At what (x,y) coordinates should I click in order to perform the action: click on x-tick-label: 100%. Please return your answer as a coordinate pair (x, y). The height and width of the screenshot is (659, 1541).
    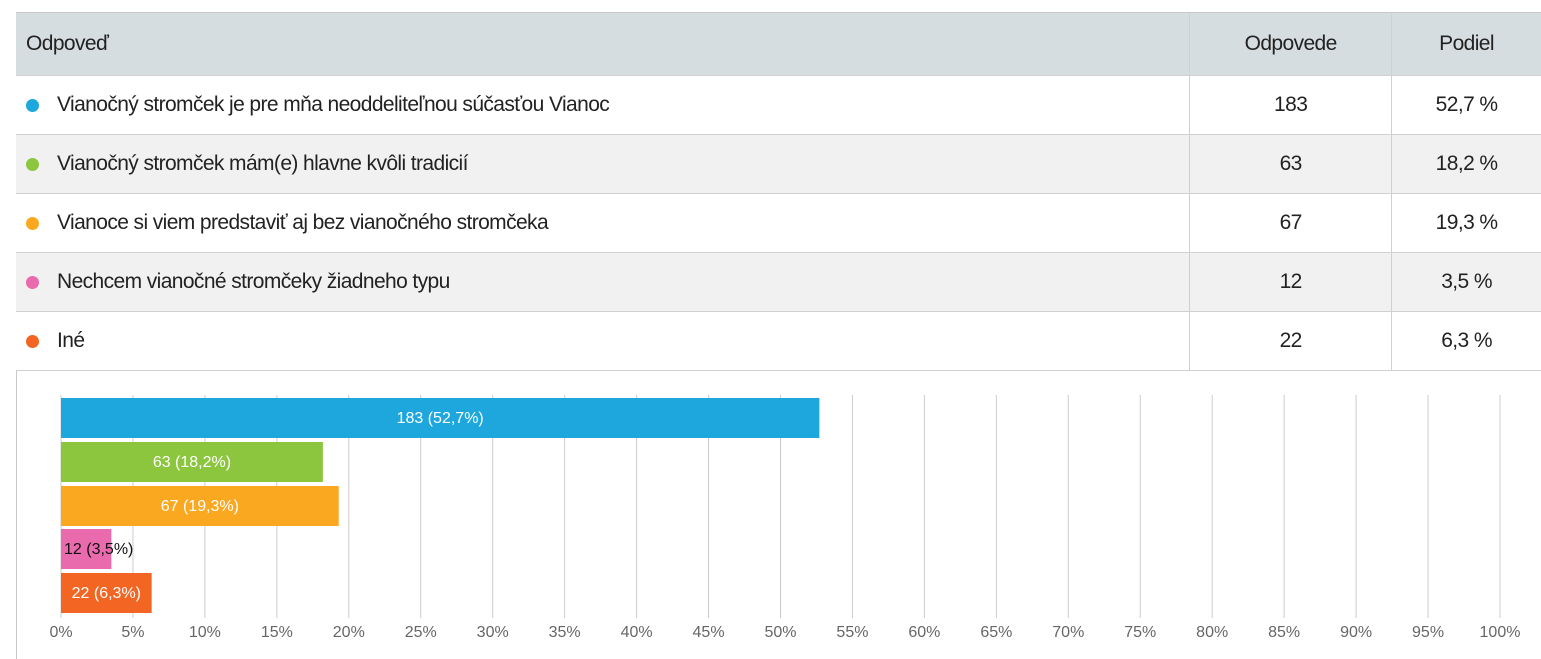
    Looking at the image, I should click on (1500, 632).